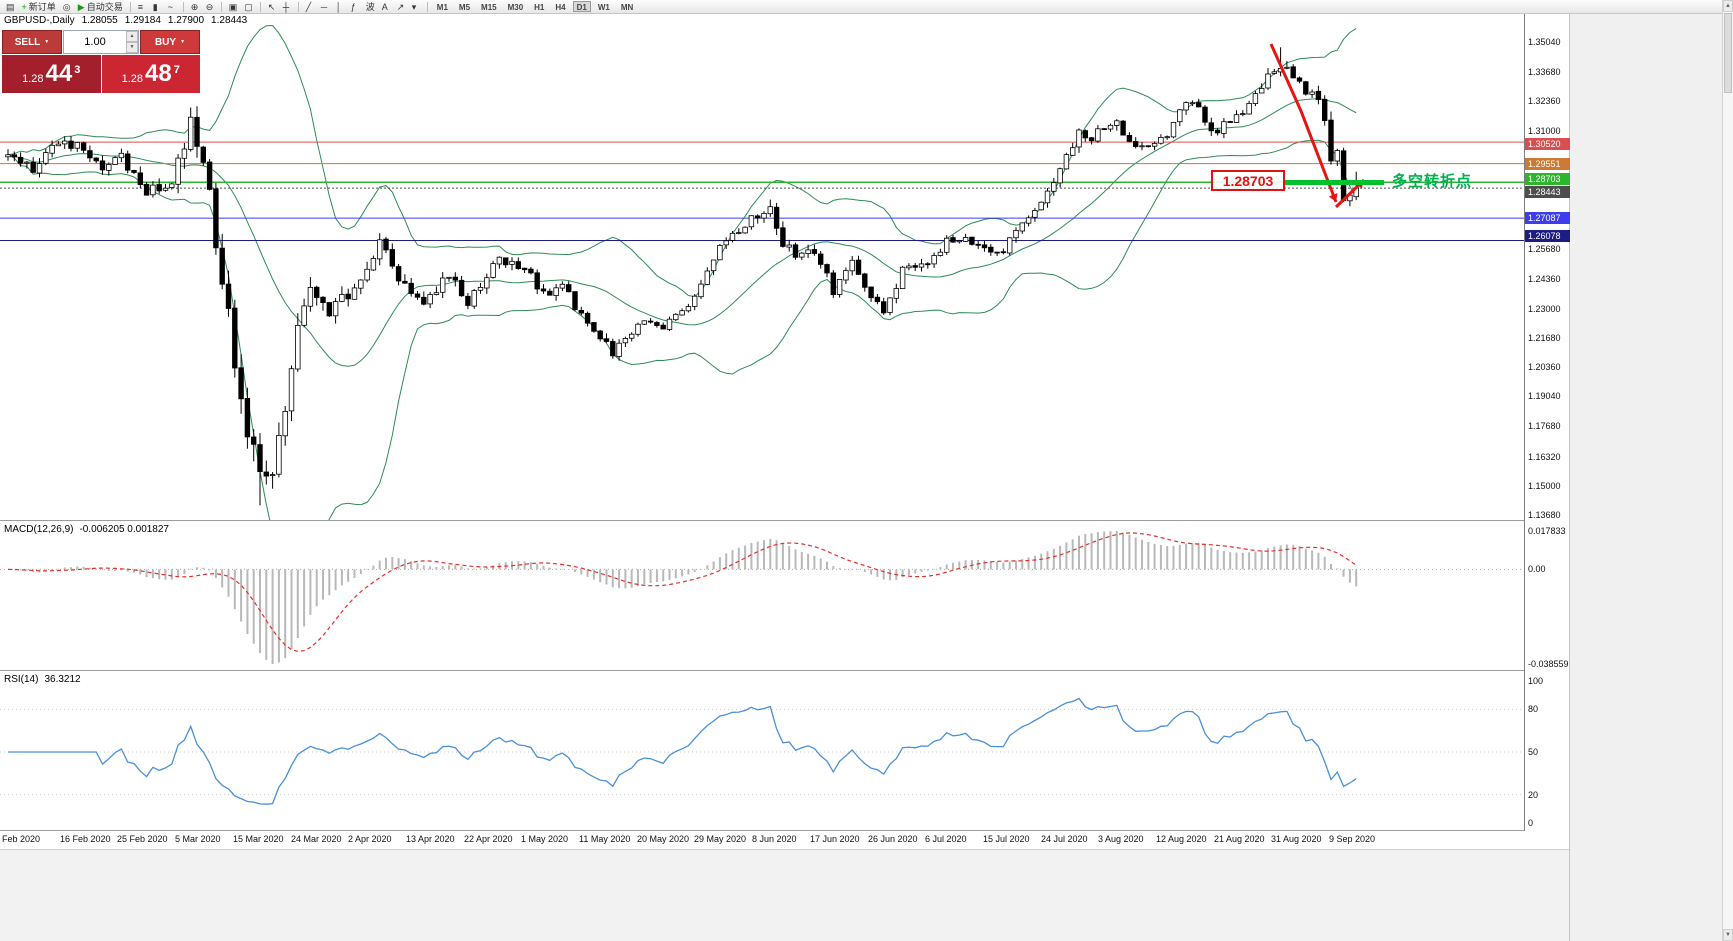  Describe the element at coordinates (142, 839) in the screenshot. I see `time-axis-label: 25 Feb 2020` at that location.